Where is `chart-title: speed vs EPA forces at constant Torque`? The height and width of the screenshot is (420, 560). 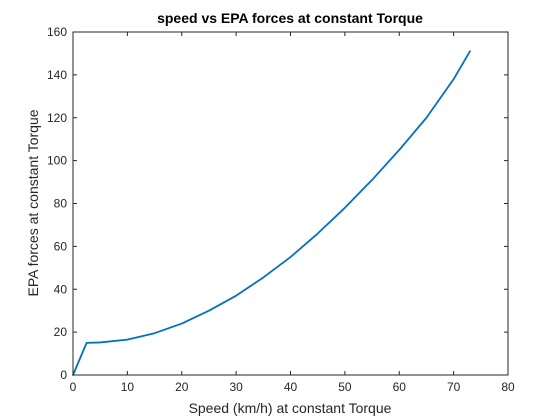
chart-title: speed vs EPA forces at constant Torque is located at coordinates (290, 18).